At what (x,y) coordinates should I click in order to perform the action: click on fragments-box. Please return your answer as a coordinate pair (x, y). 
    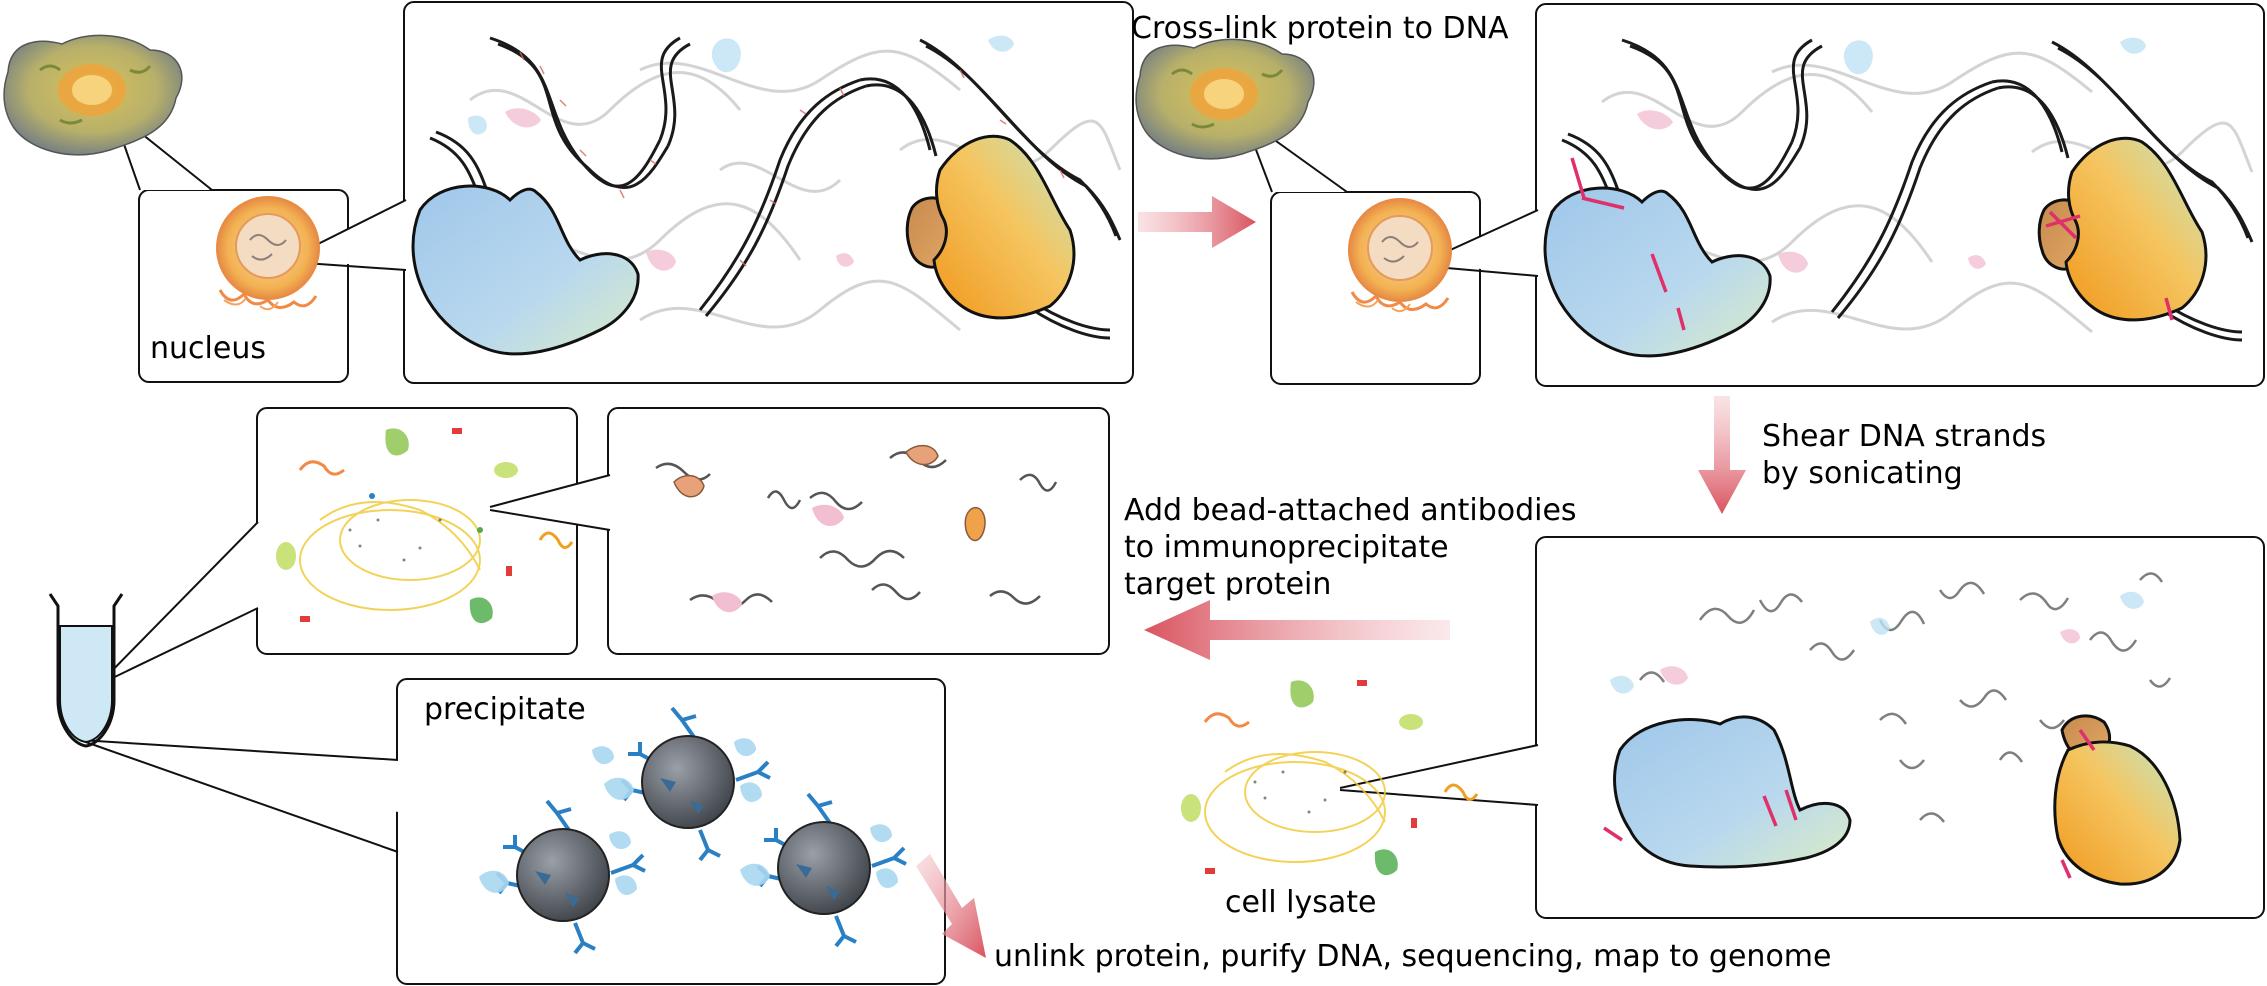
    Looking at the image, I should click on (858, 531).